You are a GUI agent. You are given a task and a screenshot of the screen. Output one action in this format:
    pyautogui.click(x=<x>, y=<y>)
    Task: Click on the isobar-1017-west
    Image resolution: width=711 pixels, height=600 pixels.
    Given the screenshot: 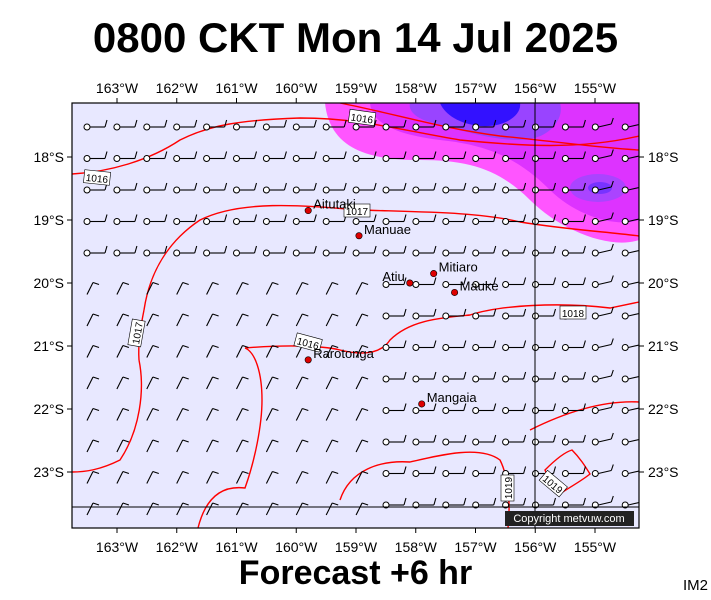 What is the action you would take?
    pyautogui.click(x=107, y=416)
    